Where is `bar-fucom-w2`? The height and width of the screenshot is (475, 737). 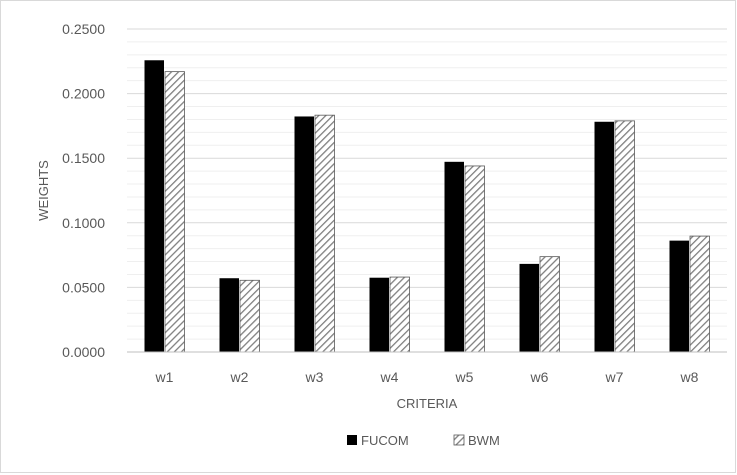 bar-fucom-w2 is located at coordinates (229, 315).